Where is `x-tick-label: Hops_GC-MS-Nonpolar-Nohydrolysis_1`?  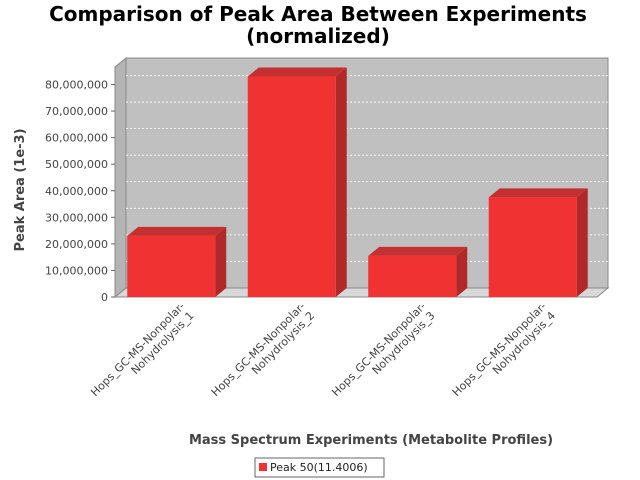
x-tick-label: Hops_GC-MS-Nonpolar-Nohydrolysis_1 is located at coordinates (142, 354).